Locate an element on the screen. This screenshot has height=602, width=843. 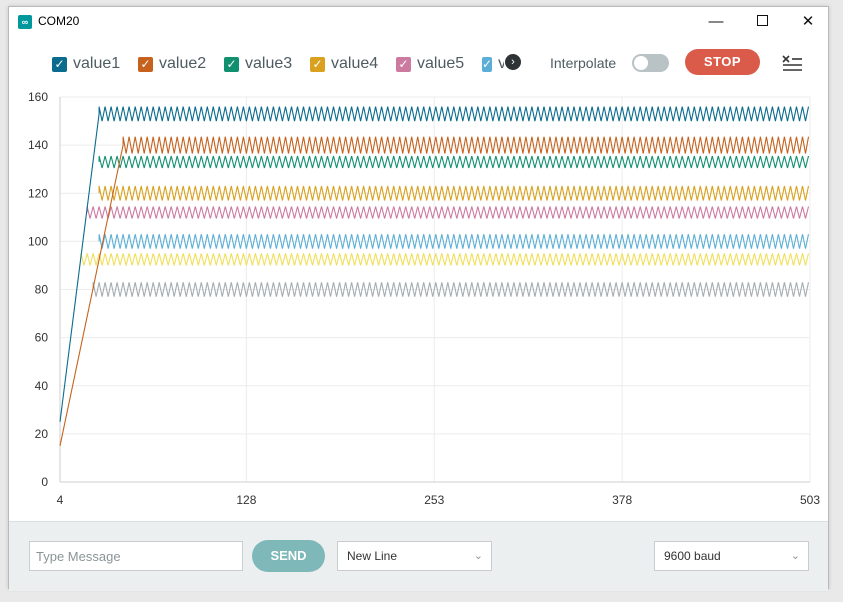
y-tick-label: 140 is located at coordinates (38, 145).